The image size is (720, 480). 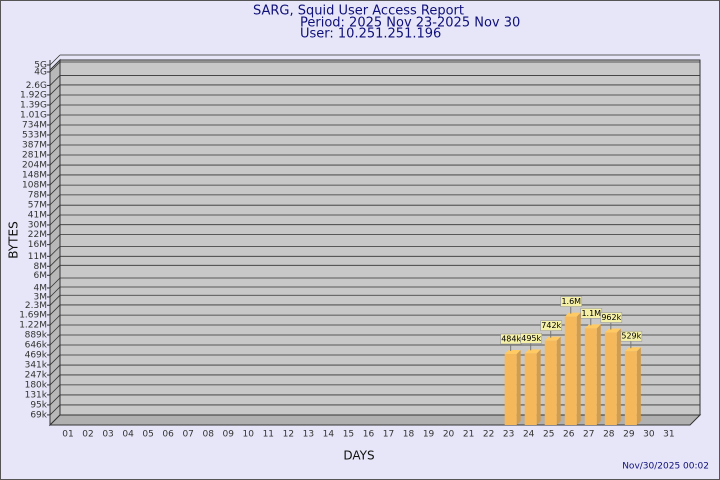 What do you see at coordinates (34, 146) in the screenshot?
I see `y-tick-label: 387M` at bounding box center [34, 146].